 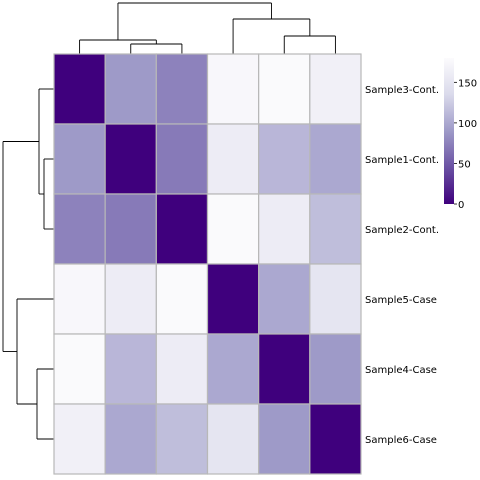 What do you see at coordinates (401, 440) in the screenshot?
I see `row-label: Sample6-Case` at bounding box center [401, 440].